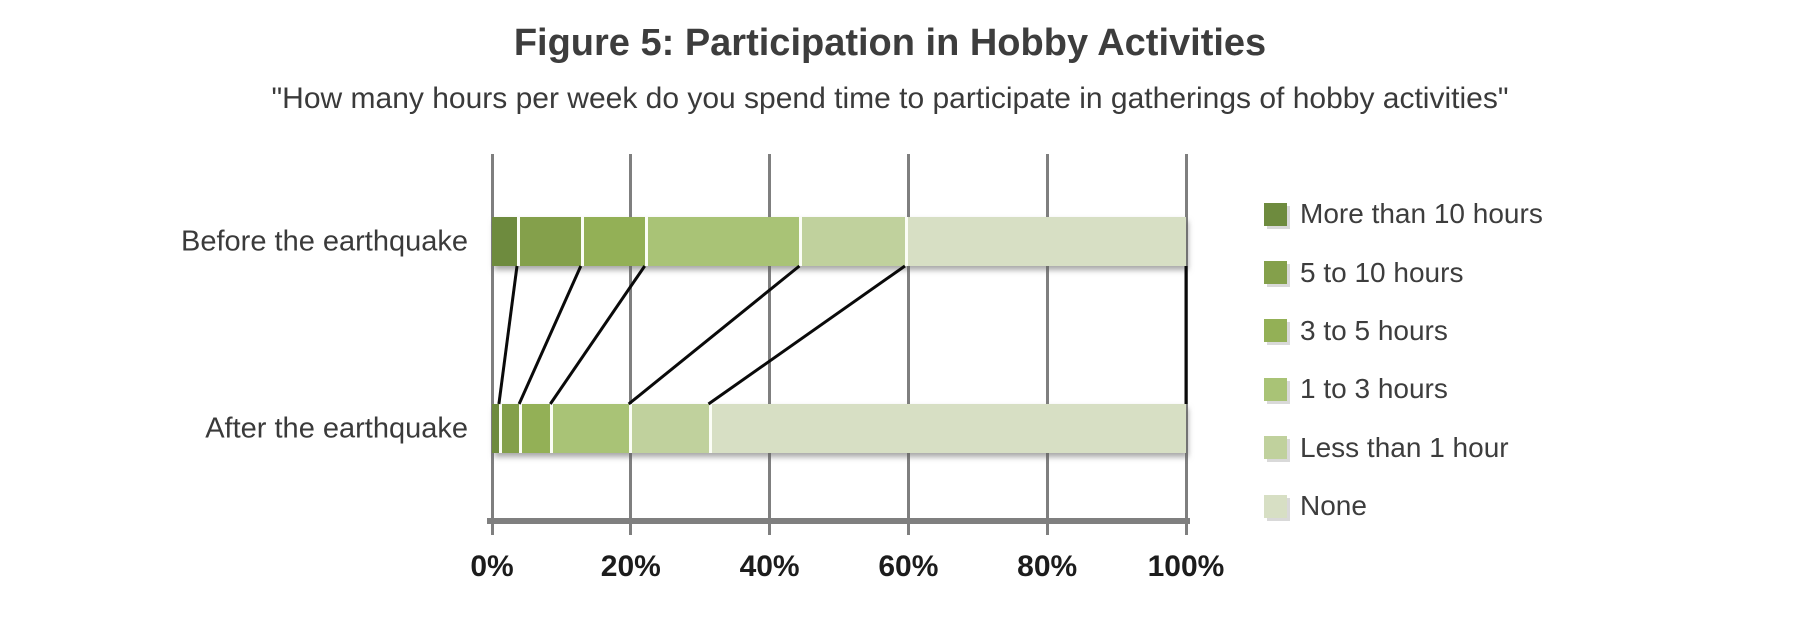 This screenshot has width=1804, height=628. I want to click on x-axis-tick-label: 100%, so click(1186, 566).